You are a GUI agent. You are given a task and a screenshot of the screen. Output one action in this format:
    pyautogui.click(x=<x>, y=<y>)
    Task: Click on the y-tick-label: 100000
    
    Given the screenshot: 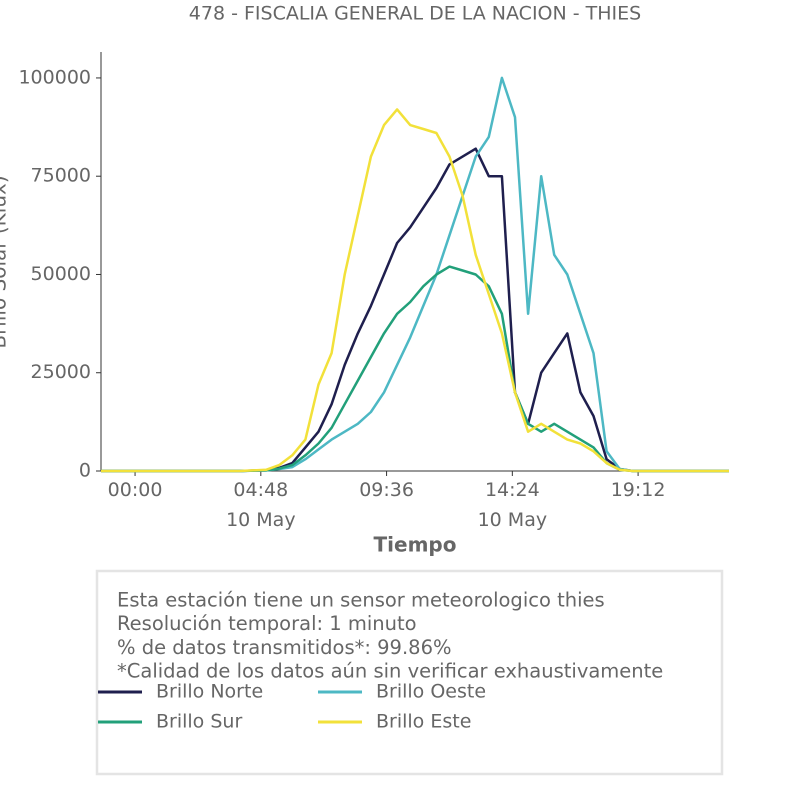 What is the action you would take?
    pyautogui.click(x=54, y=77)
    